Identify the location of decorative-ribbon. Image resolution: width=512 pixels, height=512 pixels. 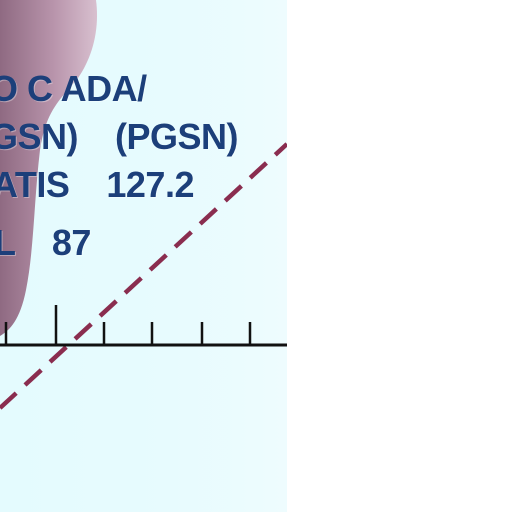
(49, 168).